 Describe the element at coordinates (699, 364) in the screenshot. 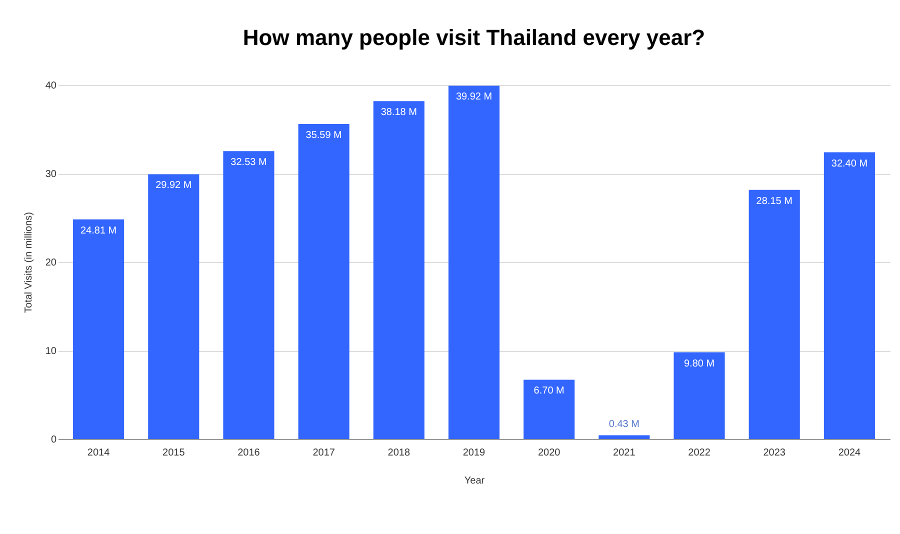

I see `data-label: 9.80 M` at that location.